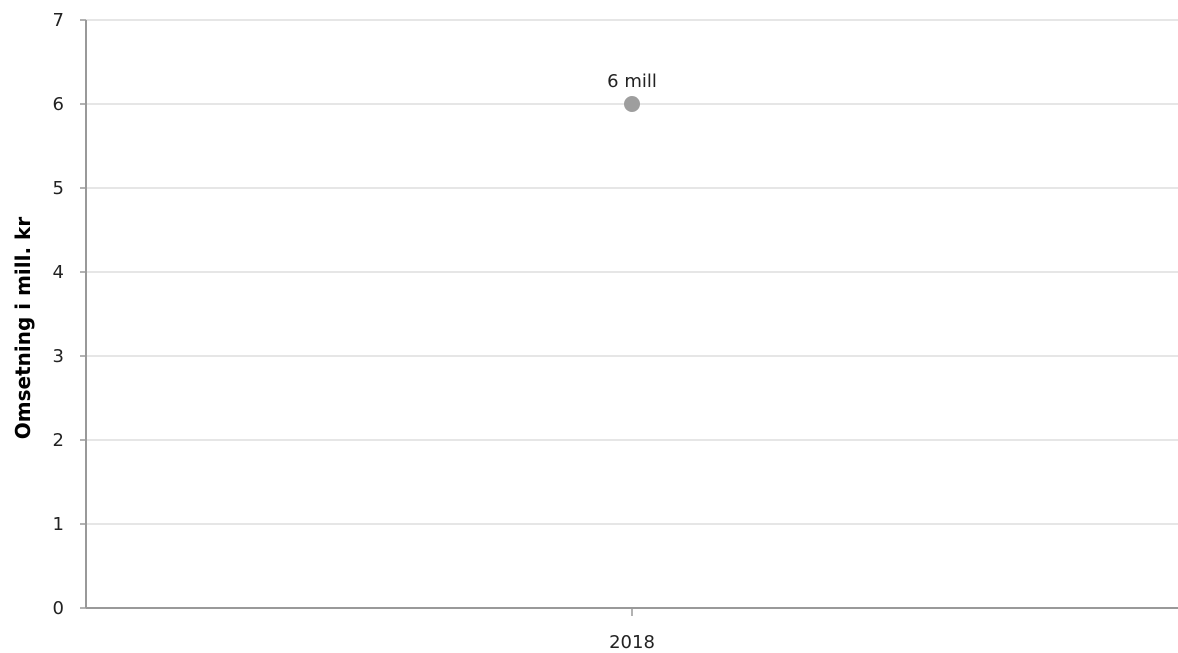  Describe the element at coordinates (58, 356) in the screenshot. I see `y-tick-label: 3` at that location.